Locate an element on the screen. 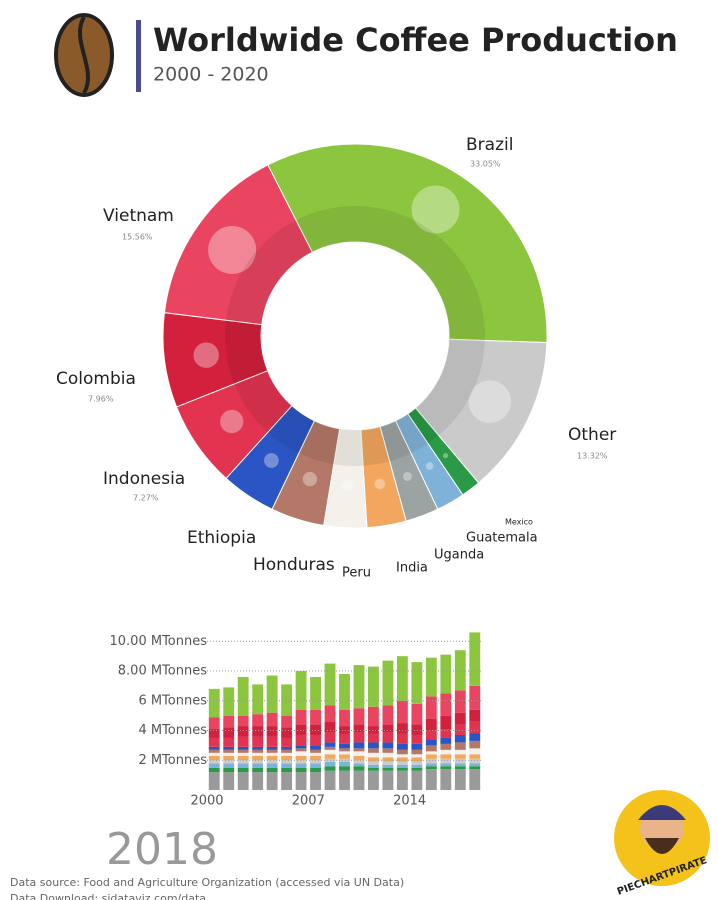  x-tick-label: 2007 is located at coordinates (308, 801).